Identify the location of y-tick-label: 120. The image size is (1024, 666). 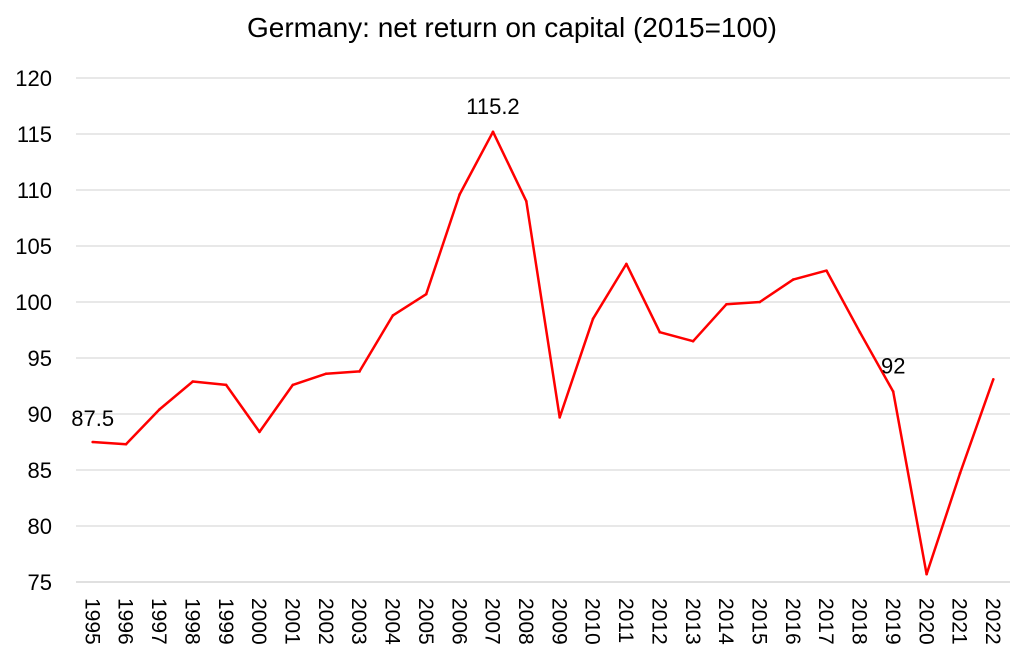
(33, 78).